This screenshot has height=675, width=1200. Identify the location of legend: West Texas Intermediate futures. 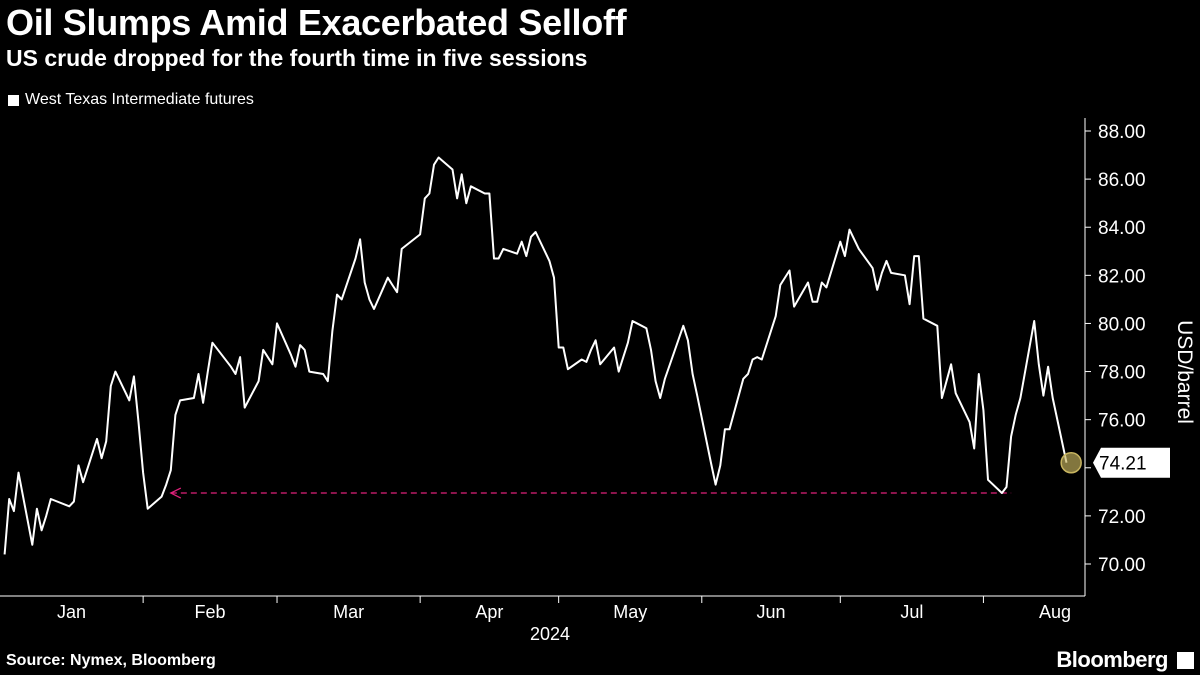
(131, 100).